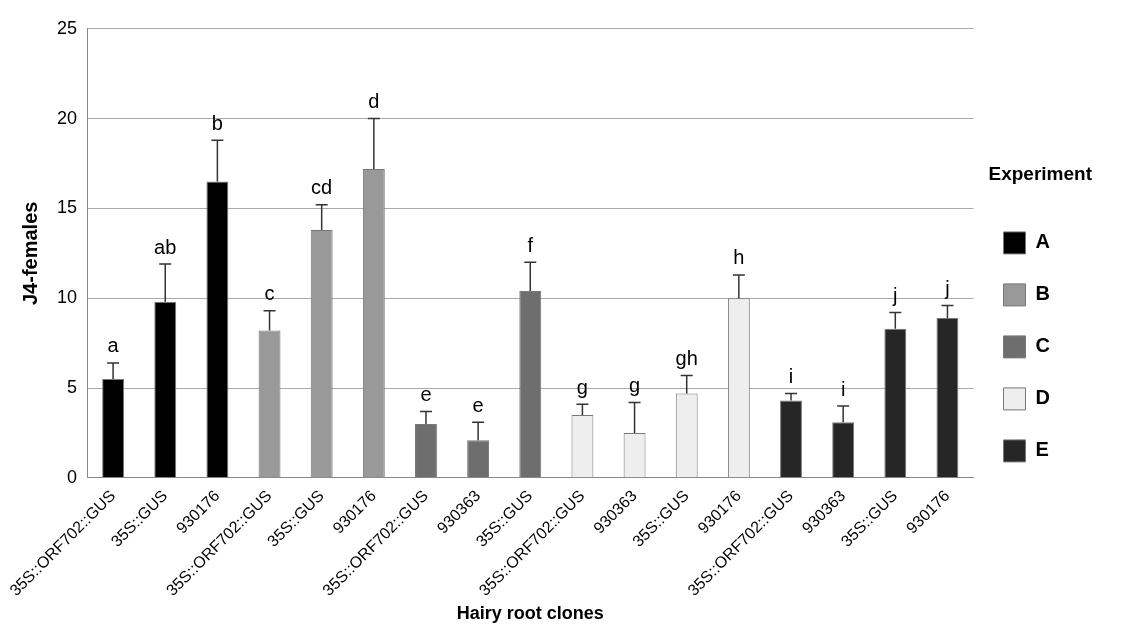  What do you see at coordinates (67, 297) in the screenshot?
I see `y-tick-label: 10` at bounding box center [67, 297].